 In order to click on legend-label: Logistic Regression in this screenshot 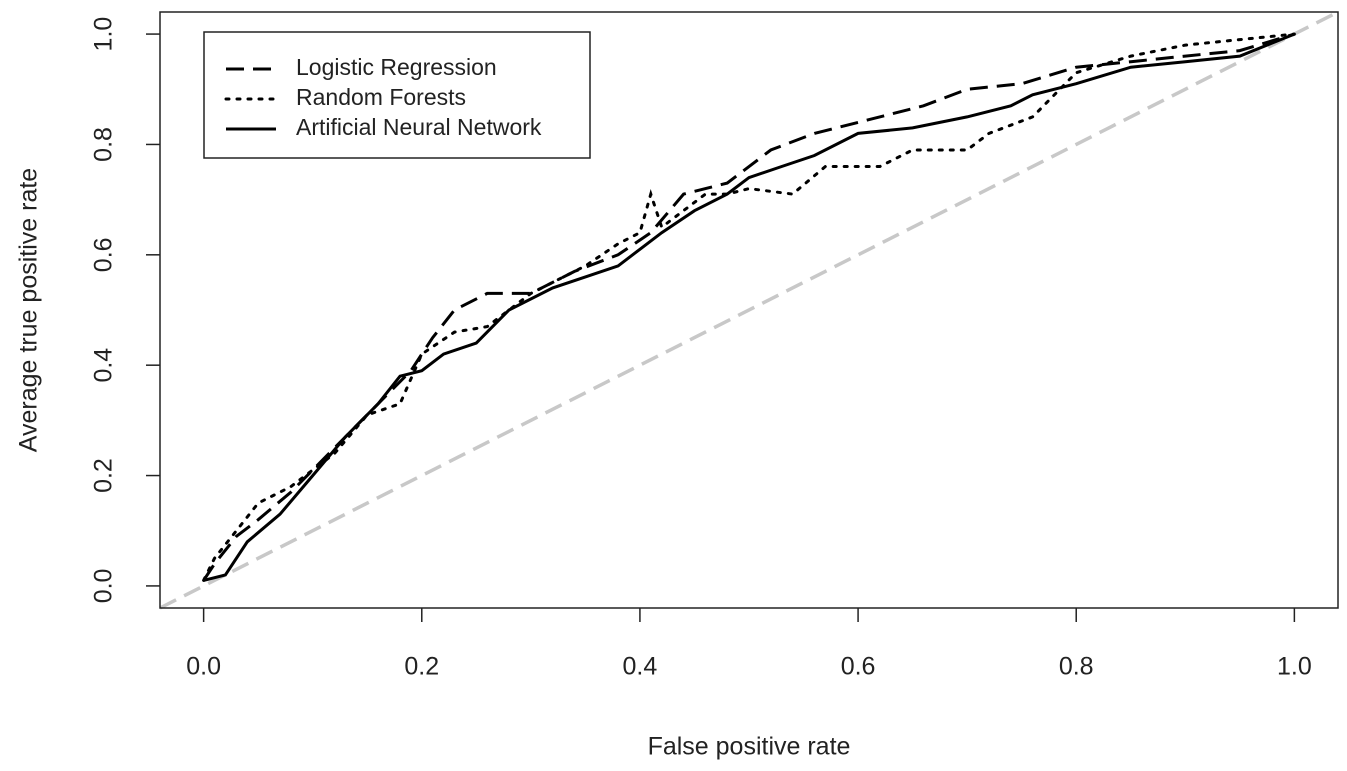, I will do `click(396, 67)`.